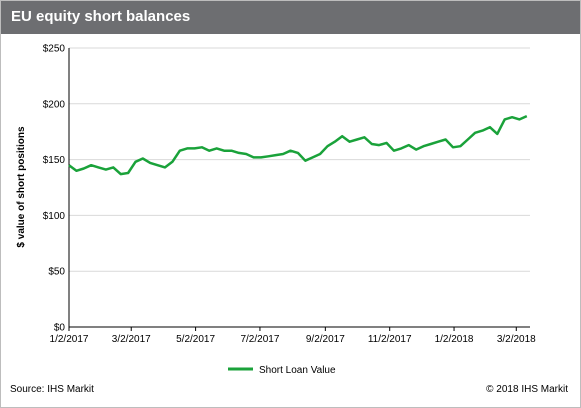 This screenshot has height=408, width=581. I want to click on y-axis-label: $ value of short positions, so click(21, 187).